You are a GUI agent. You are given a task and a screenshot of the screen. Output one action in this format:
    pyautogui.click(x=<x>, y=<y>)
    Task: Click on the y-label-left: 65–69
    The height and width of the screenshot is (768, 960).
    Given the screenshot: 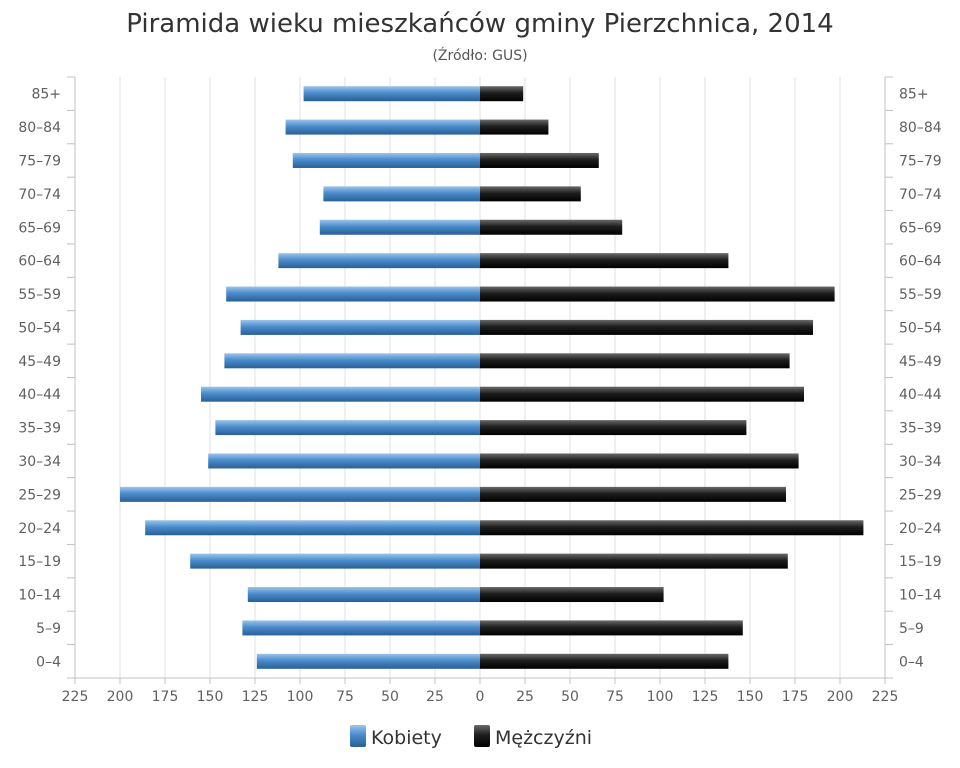 What is the action you would take?
    pyautogui.click(x=39, y=228)
    